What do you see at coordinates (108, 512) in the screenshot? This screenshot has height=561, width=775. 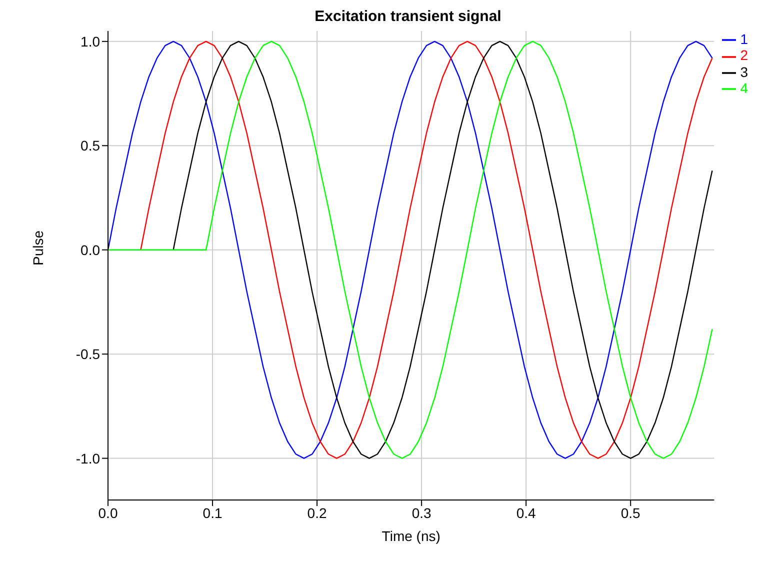 I see `x-tick-label: 0.0` at bounding box center [108, 512].